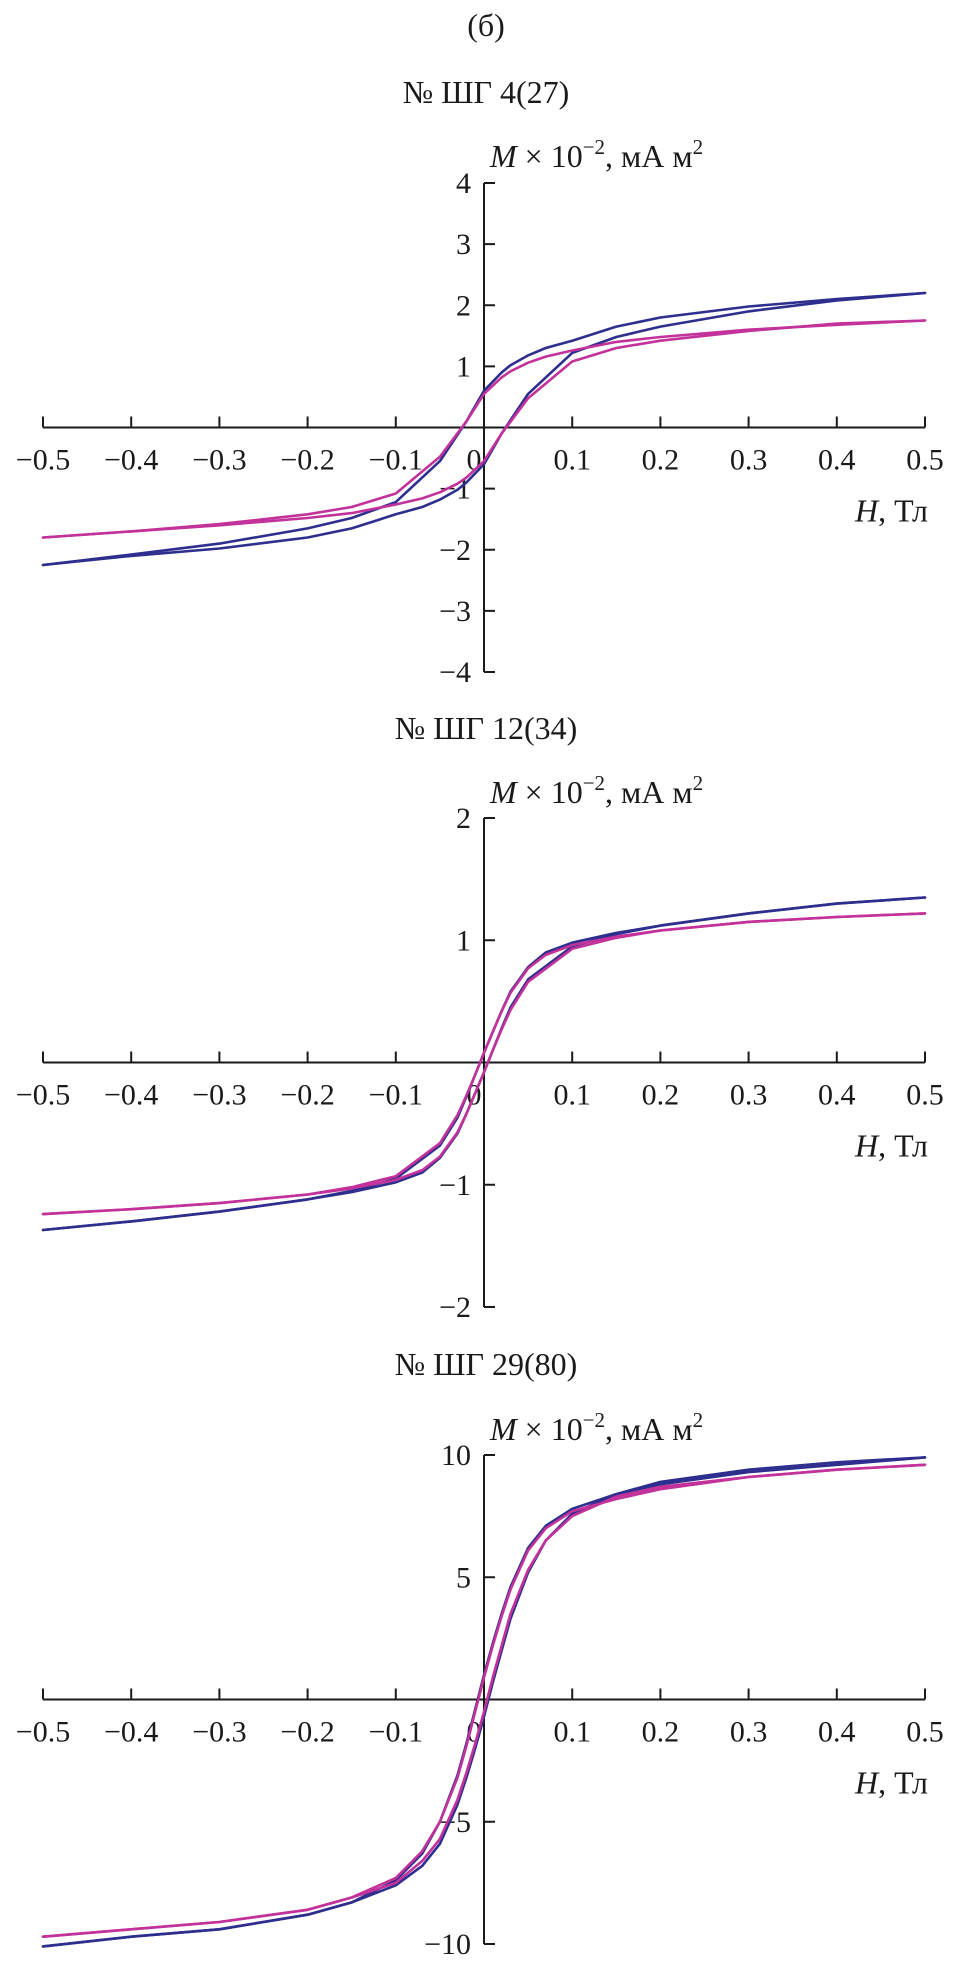  What do you see at coordinates (486, 92) in the screenshot?
I see `panel-title: № ШГ 4(27)` at bounding box center [486, 92].